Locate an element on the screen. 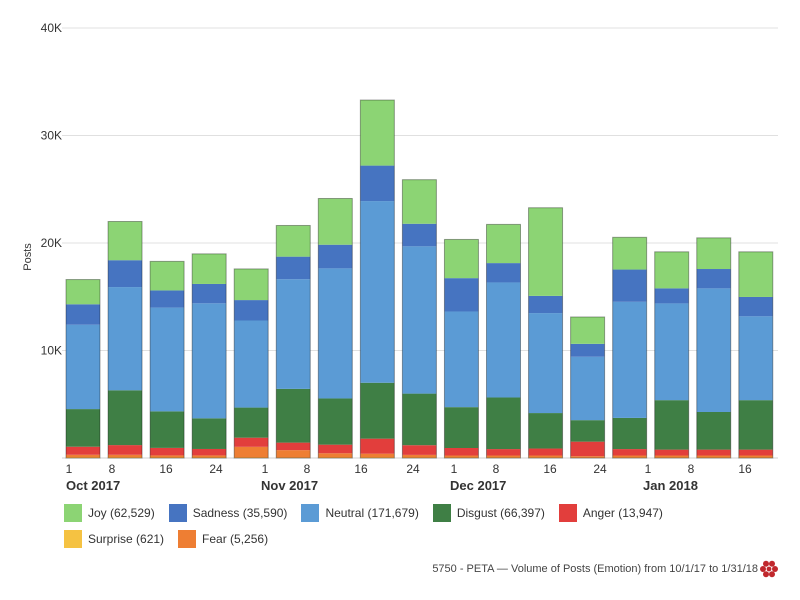 The width and height of the screenshot is (800, 600). legend-label: Joy (62,529) is located at coordinates (121, 513).